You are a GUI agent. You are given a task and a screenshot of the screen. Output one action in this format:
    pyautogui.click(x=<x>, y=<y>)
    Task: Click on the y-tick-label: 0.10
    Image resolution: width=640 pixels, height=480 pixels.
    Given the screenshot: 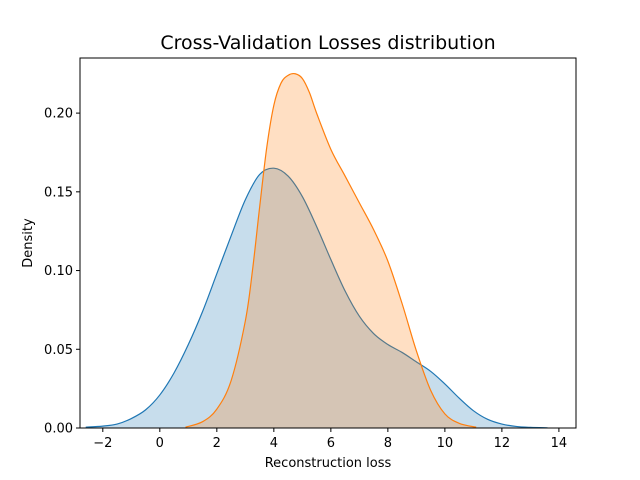 What is the action you would take?
    pyautogui.click(x=58, y=271)
    